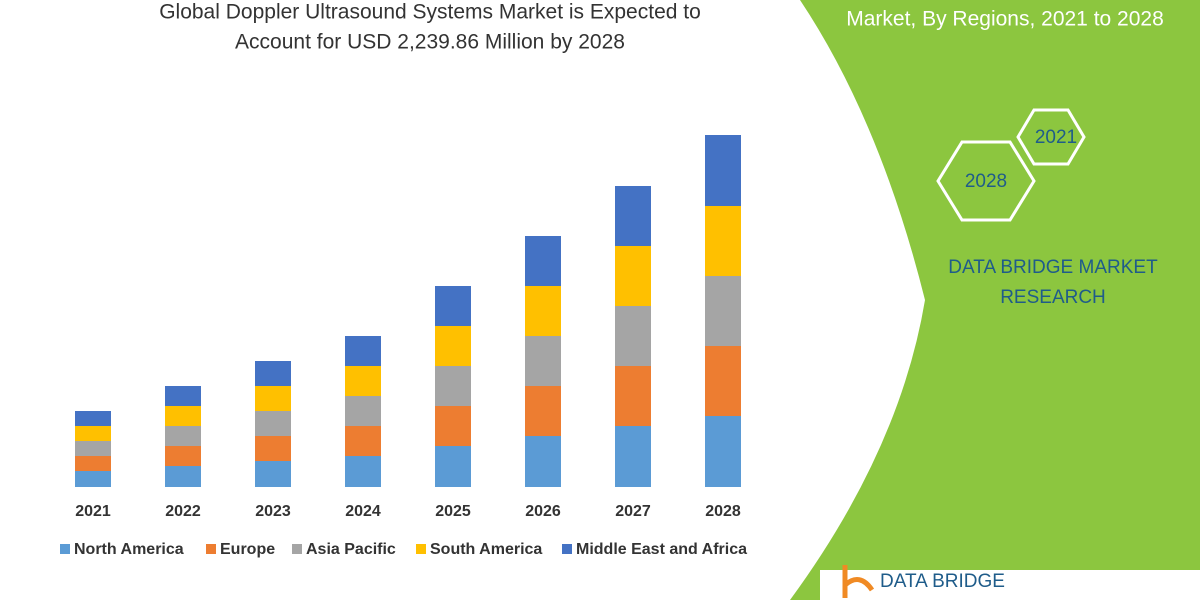  I want to click on hexagon-label: 2021, so click(1056, 137).